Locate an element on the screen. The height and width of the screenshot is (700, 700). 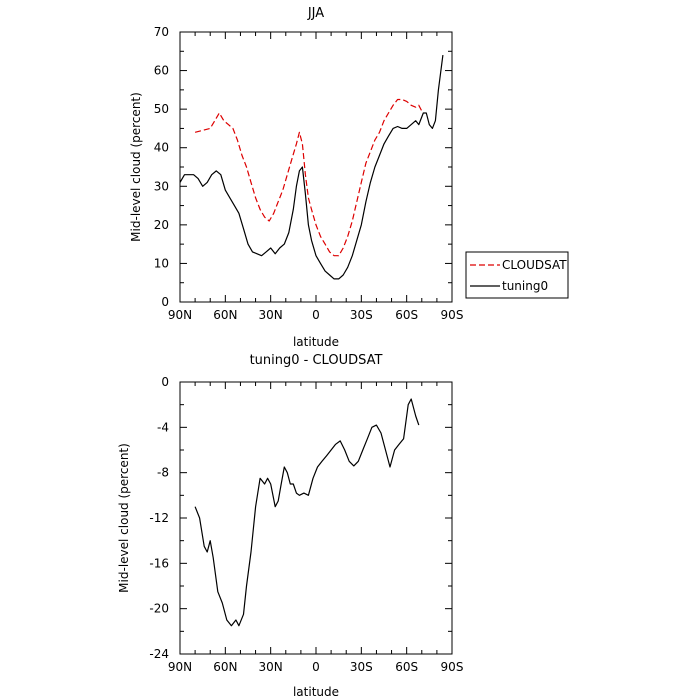
bottom-series-line-difference is located at coordinates (307, 512).